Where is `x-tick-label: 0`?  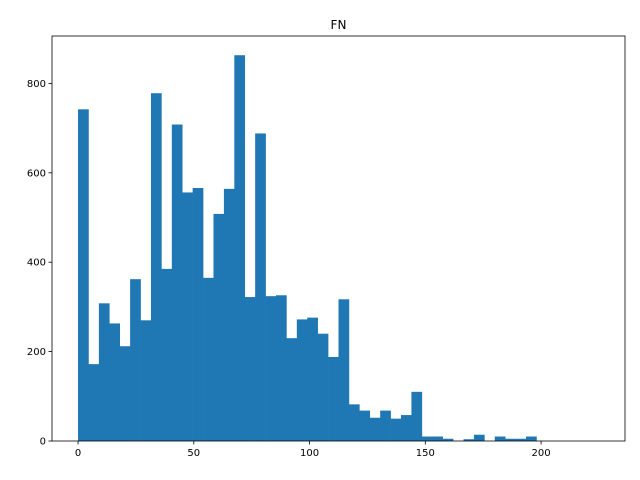 x-tick-label: 0 is located at coordinates (78, 453).